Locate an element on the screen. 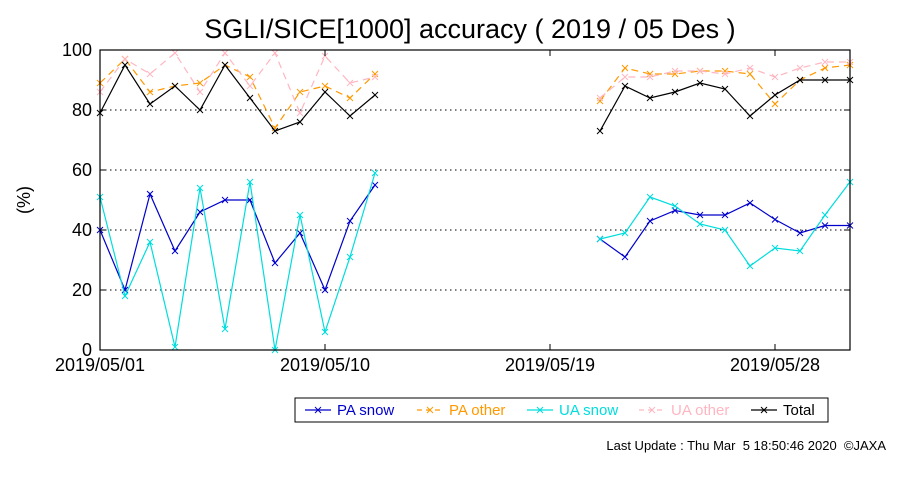  legend-item-ua-other: UA other is located at coordinates (684, 410).